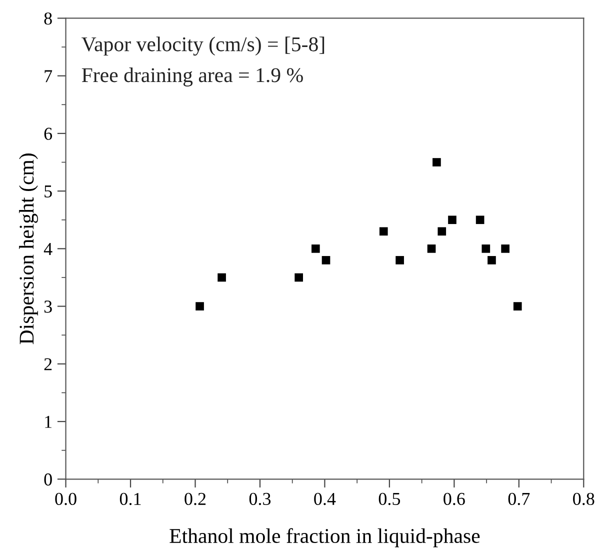  What do you see at coordinates (48, 364) in the screenshot?
I see `y-tick-label: 2` at bounding box center [48, 364].